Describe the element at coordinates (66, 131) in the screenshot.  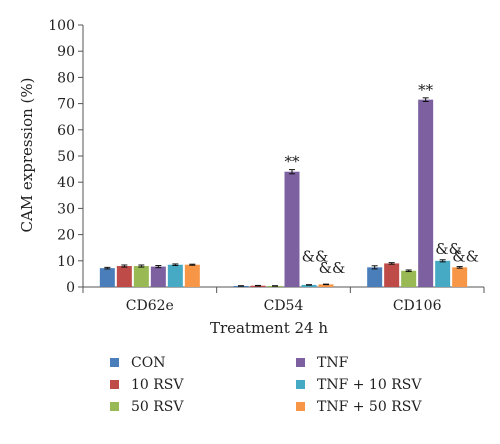
I see `y-tick-label: 60` at that location.